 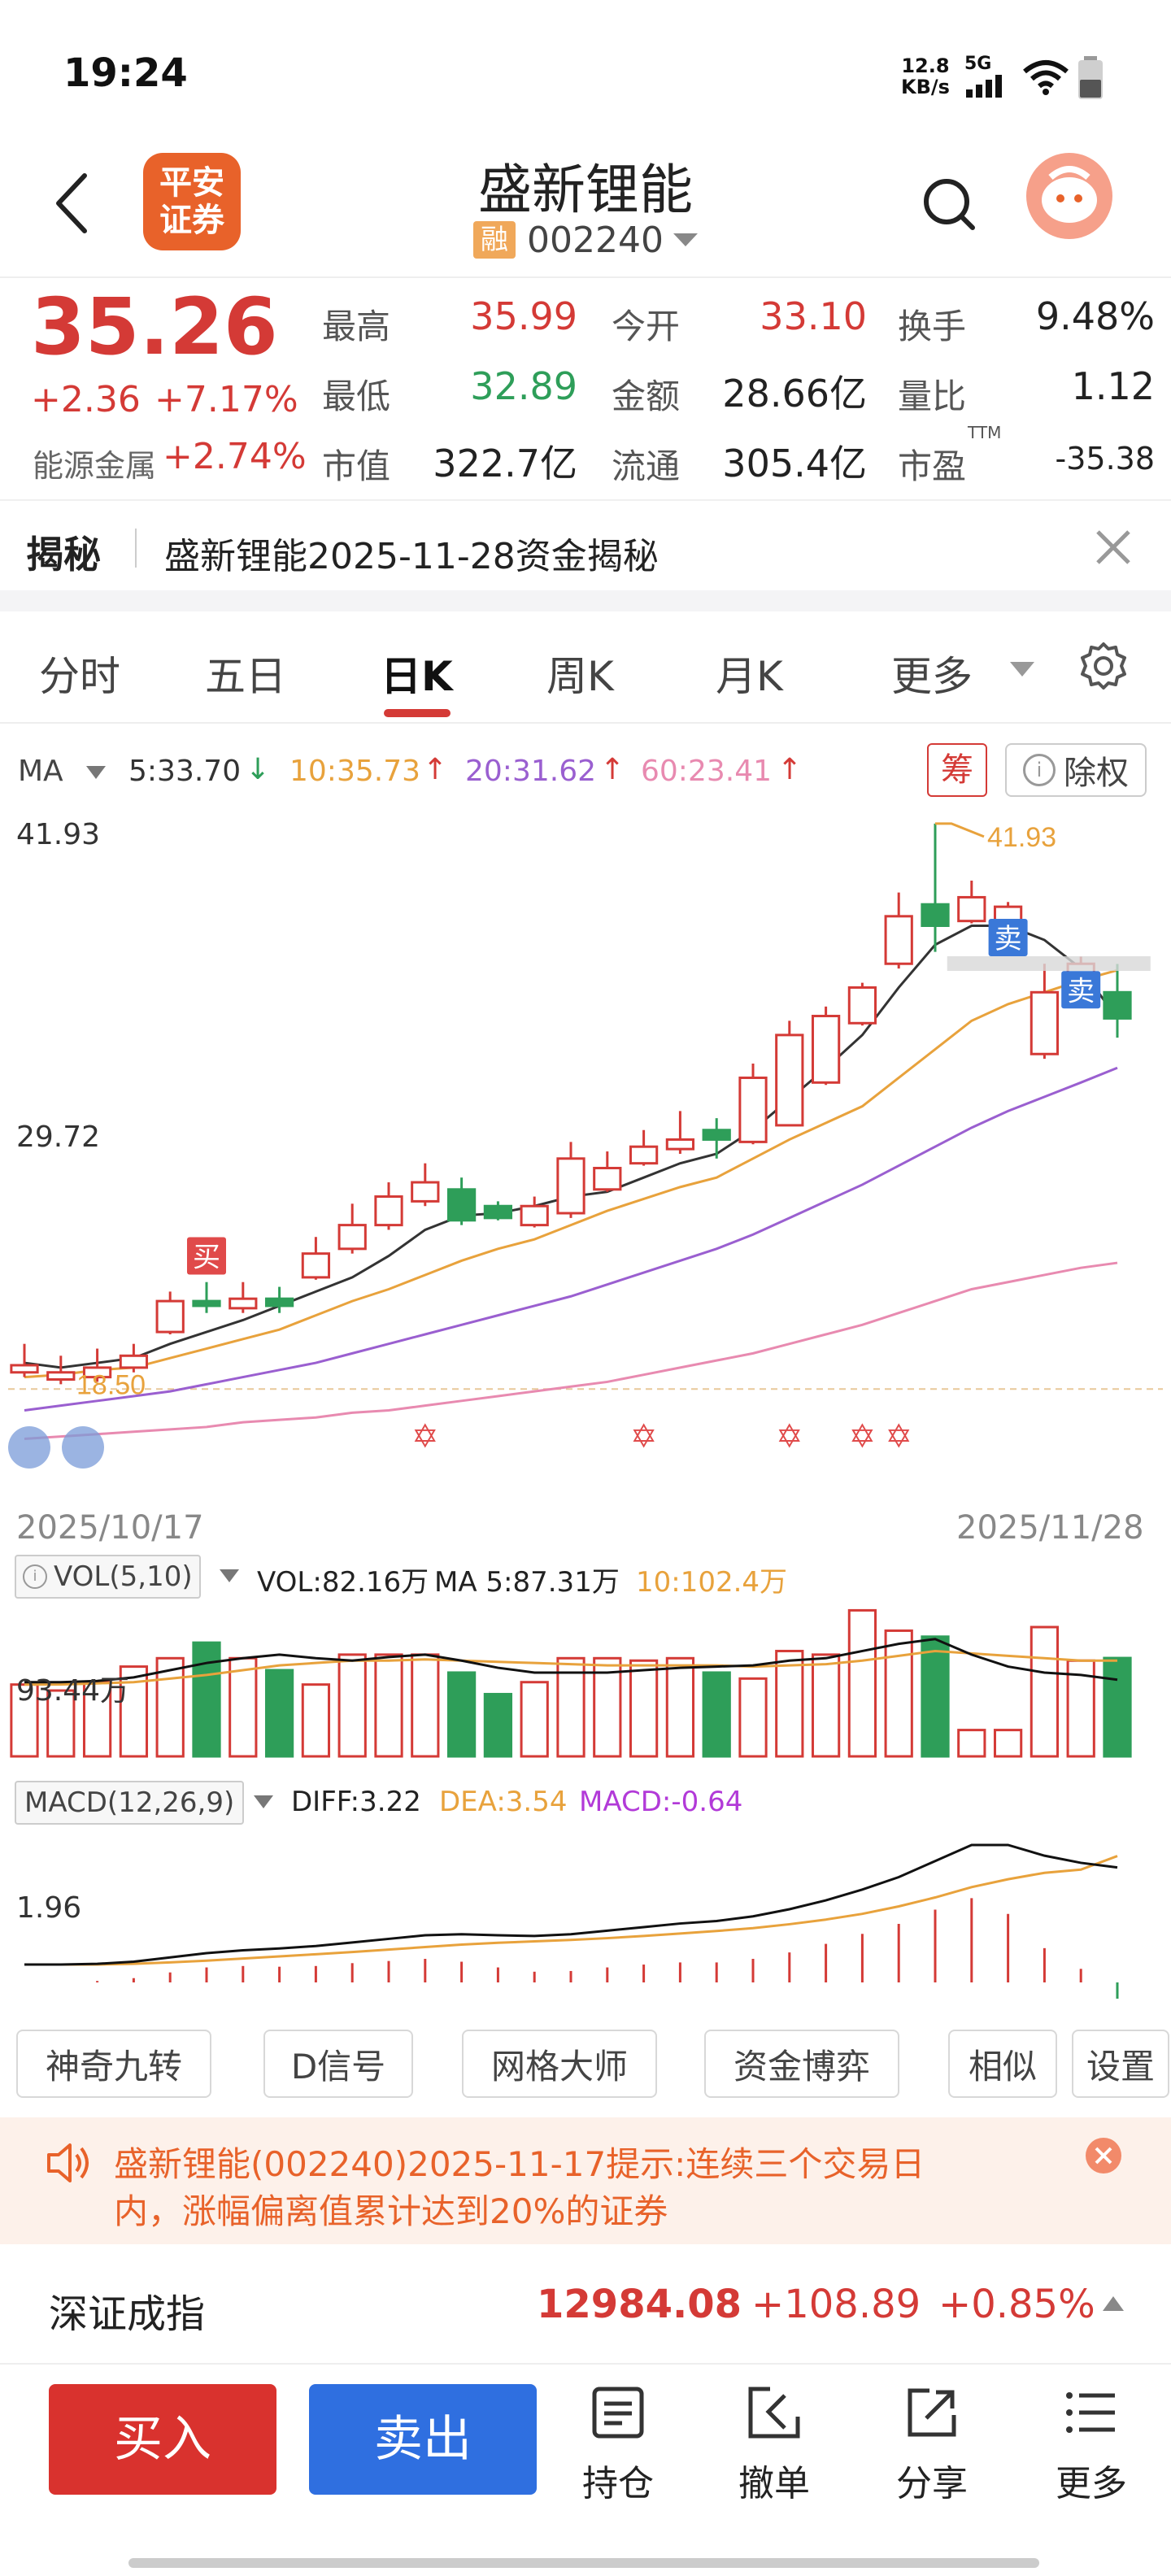 What do you see at coordinates (774, 2445) in the screenshot?
I see `cancel-order-button: 撤单` at bounding box center [774, 2445].